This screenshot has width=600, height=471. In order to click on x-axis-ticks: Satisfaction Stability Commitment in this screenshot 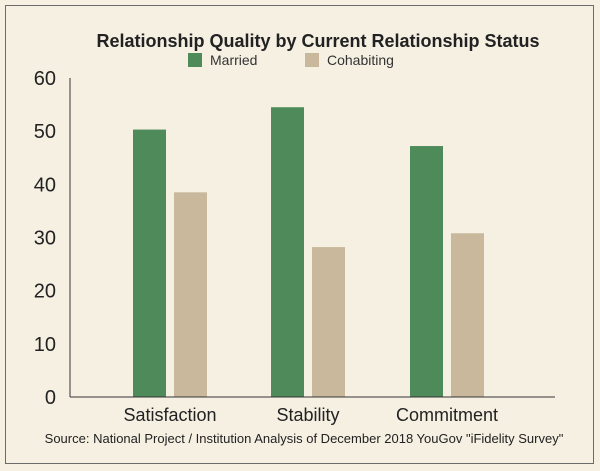, I will do `click(310, 415)`.